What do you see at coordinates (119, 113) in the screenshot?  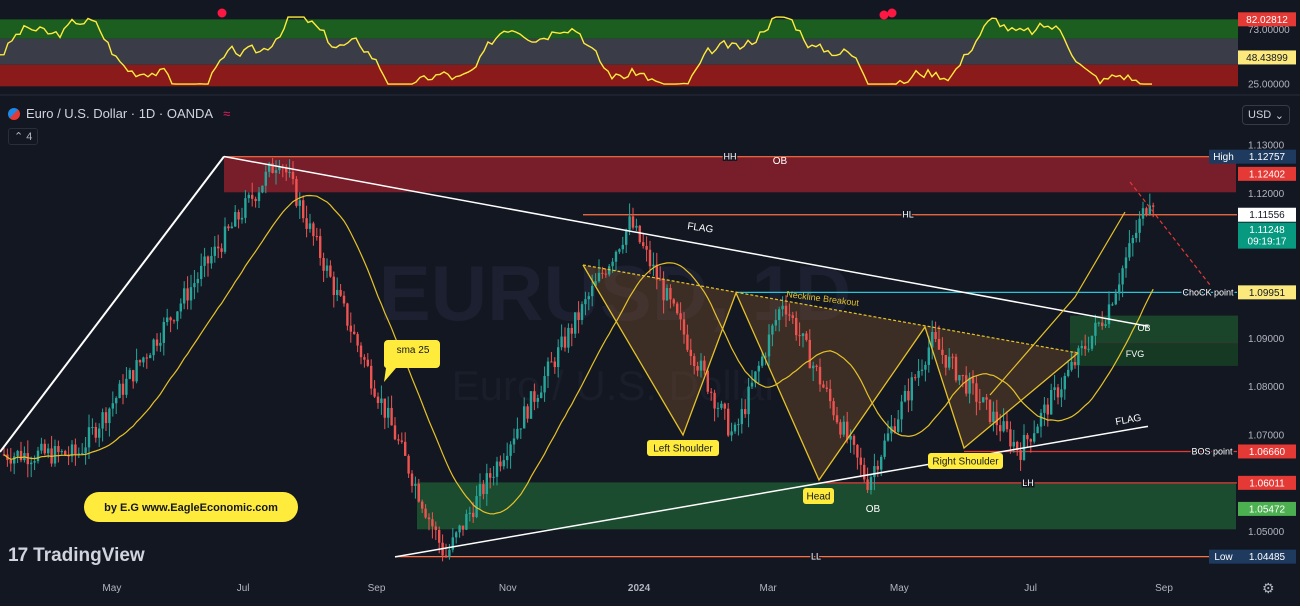 I see `symbol-header: Euro / U.S. Dollar · 1D · OANDA ≈` at bounding box center [119, 113].